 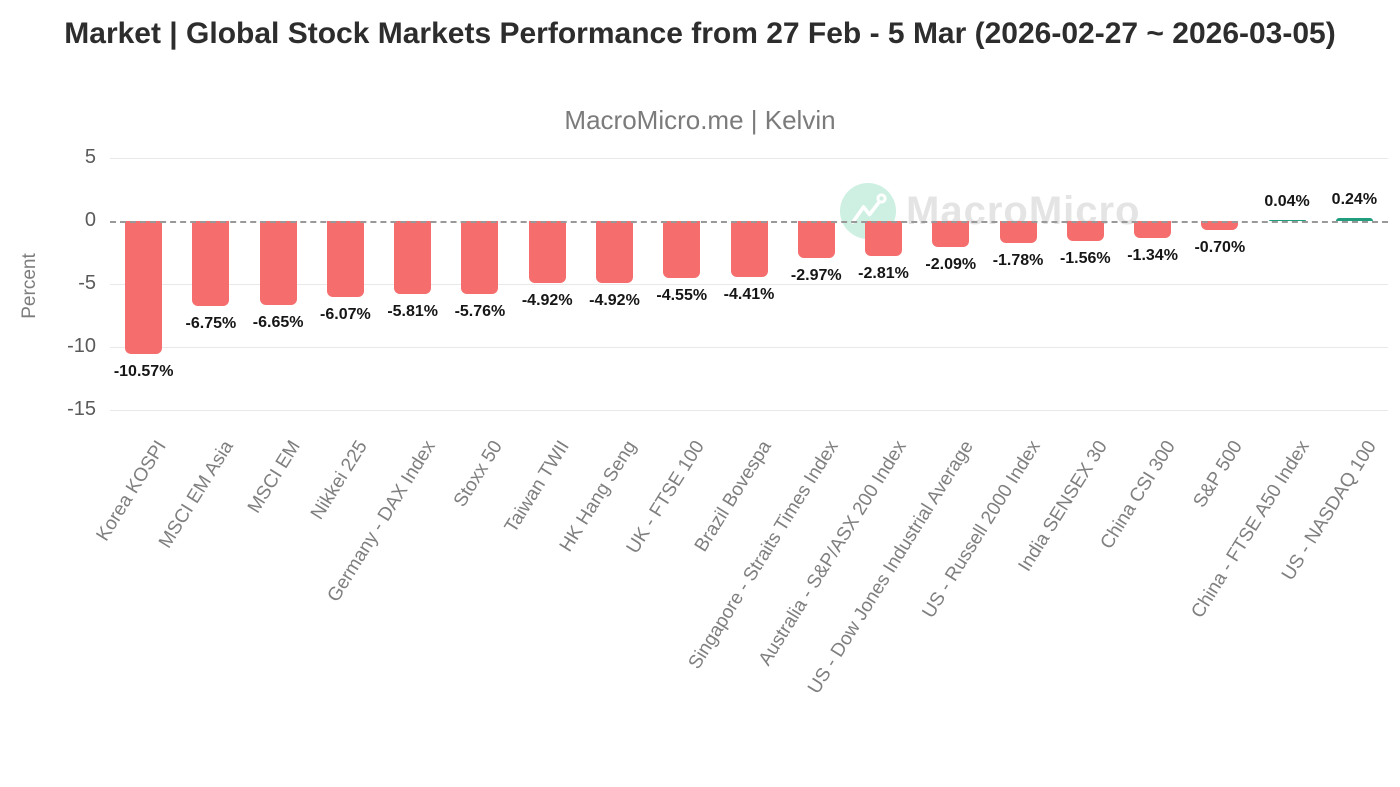 What do you see at coordinates (345, 315) in the screenshot?
I see `value-label: -6.07%` at bounding box center [345, 315].